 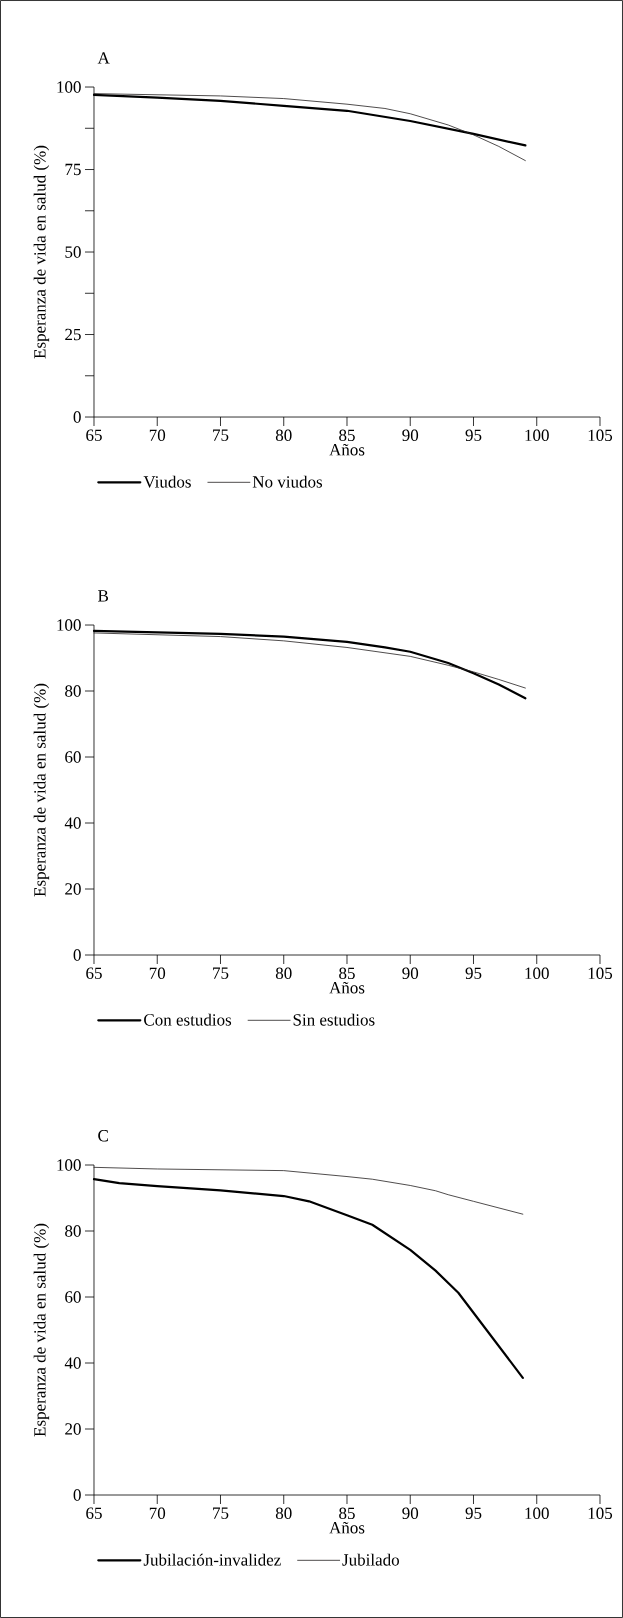 I want to click on chart-title: C, so click(x=103, y=1136).